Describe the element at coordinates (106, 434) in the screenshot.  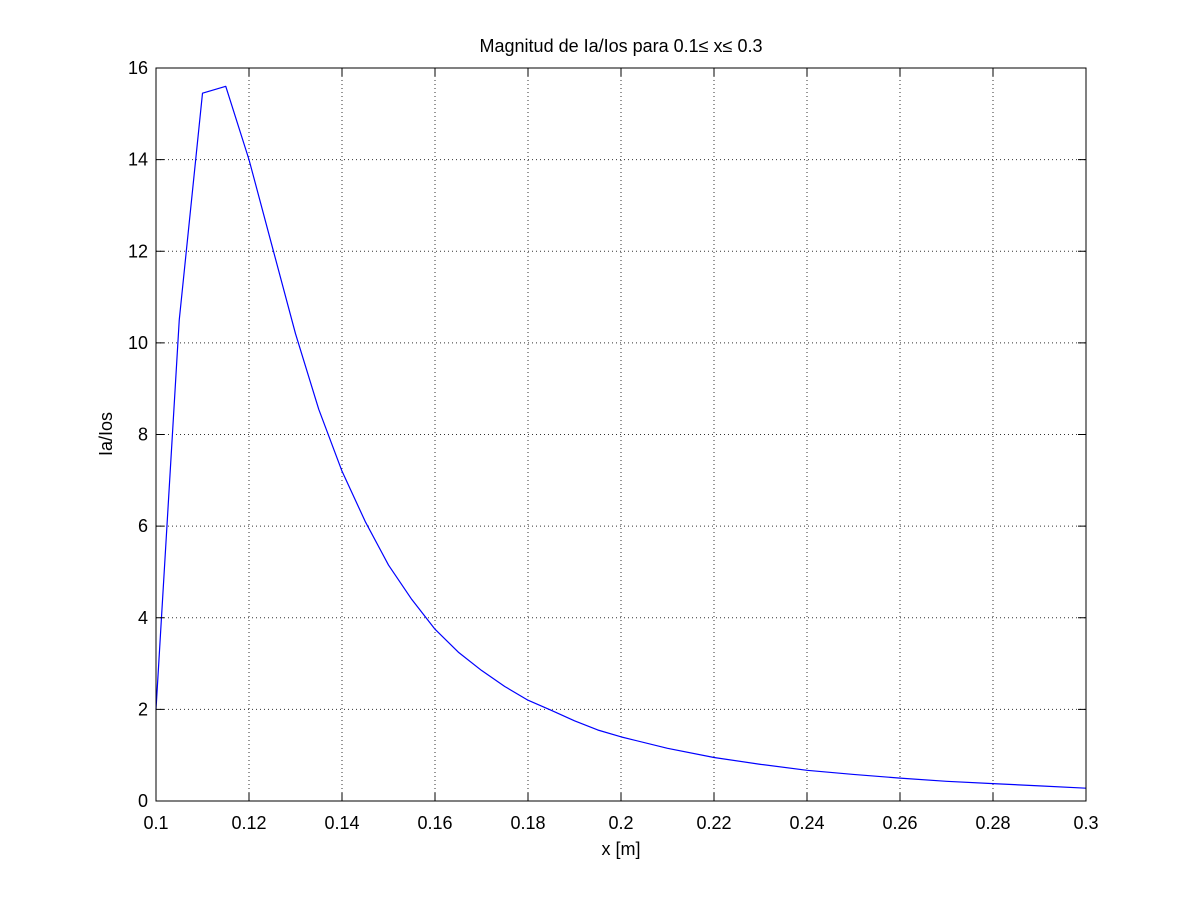
I see `y-axis-label: Ia/Ios` at that location.